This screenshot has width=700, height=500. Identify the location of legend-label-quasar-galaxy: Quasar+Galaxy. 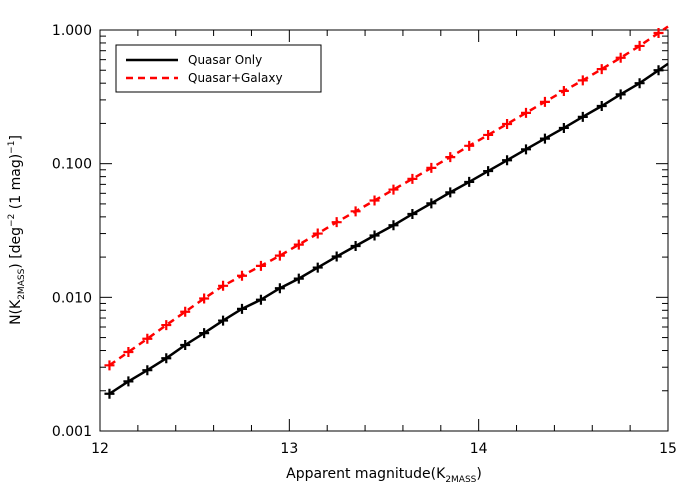
(235, 78).